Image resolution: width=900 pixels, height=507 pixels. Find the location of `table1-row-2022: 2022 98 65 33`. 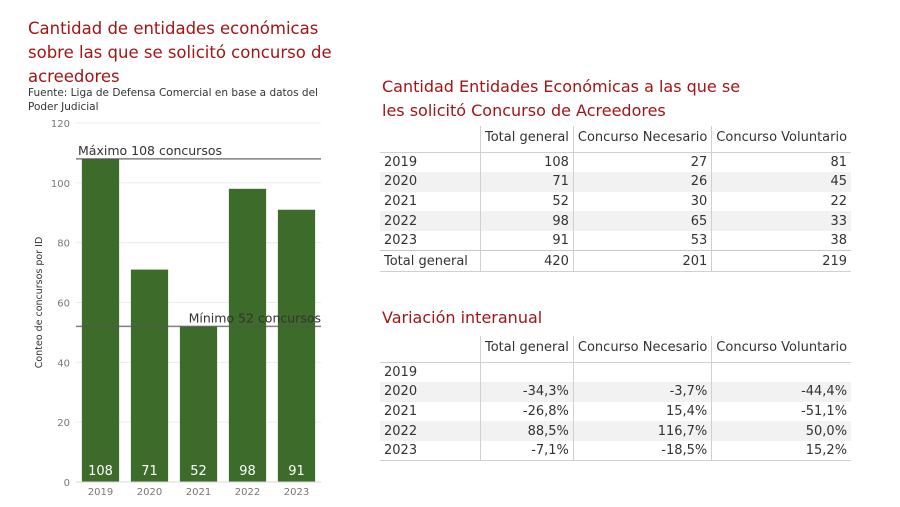

table1-row-2022: 2022 98 65 33 is located at coordinates (616, 221).